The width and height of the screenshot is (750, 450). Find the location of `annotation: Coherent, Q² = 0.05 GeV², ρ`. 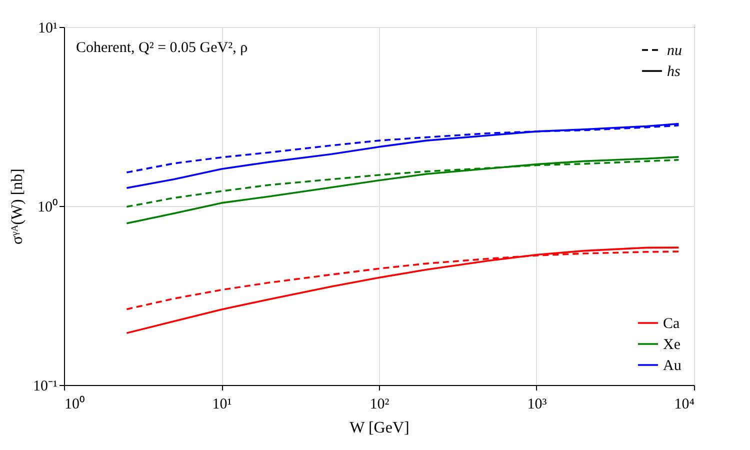

annotation: Coherent, Q² = 0.05 GeV², ρ is located at coordinates (162, 48).